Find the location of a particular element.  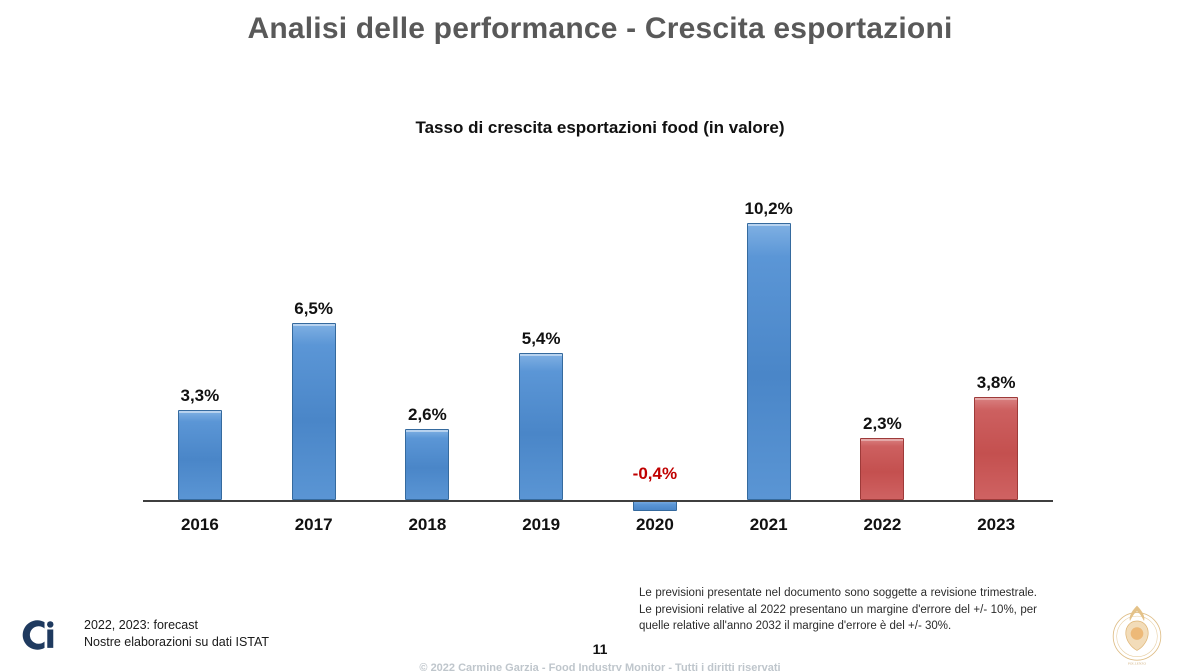

x-tick-2016: 2016 is located at coordinates (199, 524).